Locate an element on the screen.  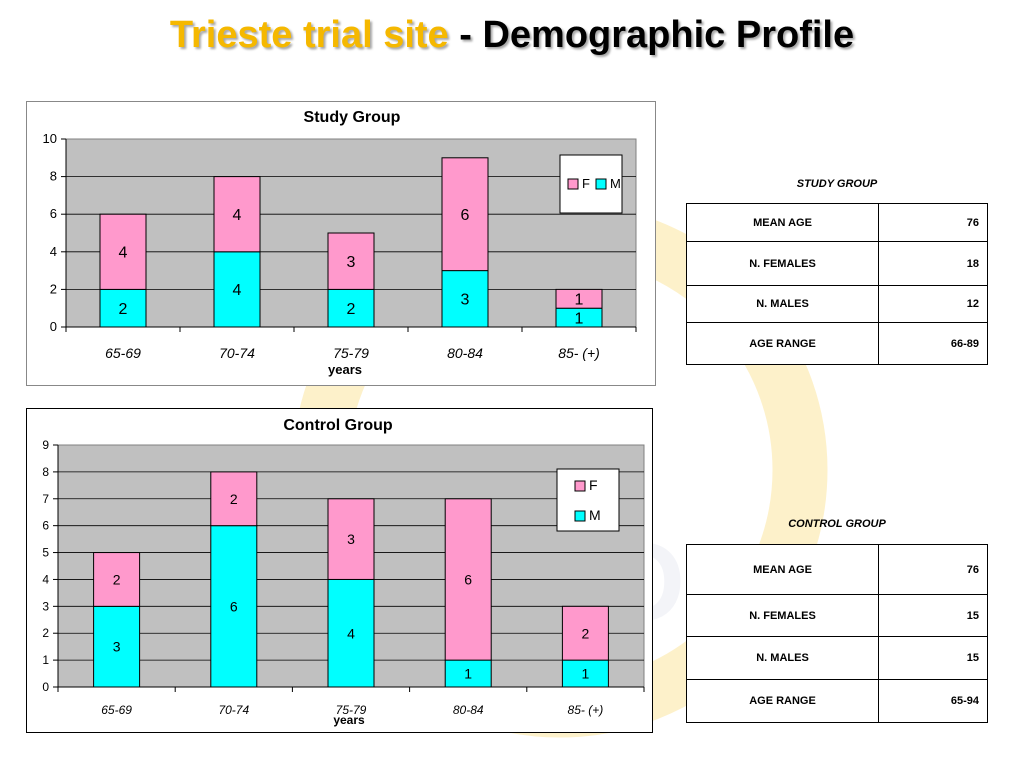
x-tick-label: 85- (+) is located at coordinates (579, 353).